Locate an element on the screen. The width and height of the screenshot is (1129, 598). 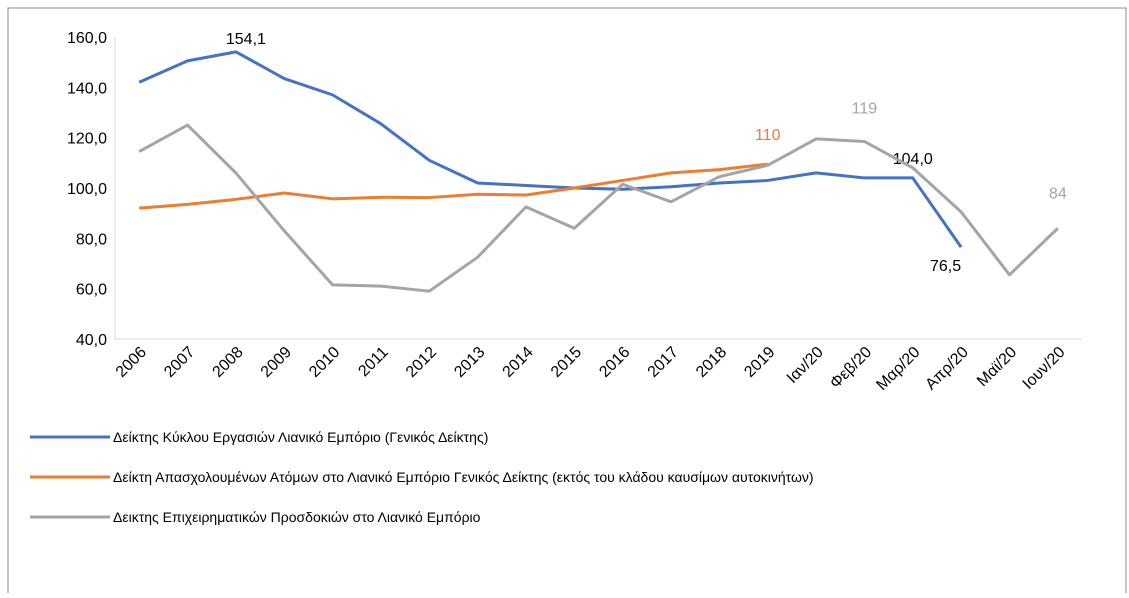
x-tick-label: 2010 is located at coordinates (324, 362).